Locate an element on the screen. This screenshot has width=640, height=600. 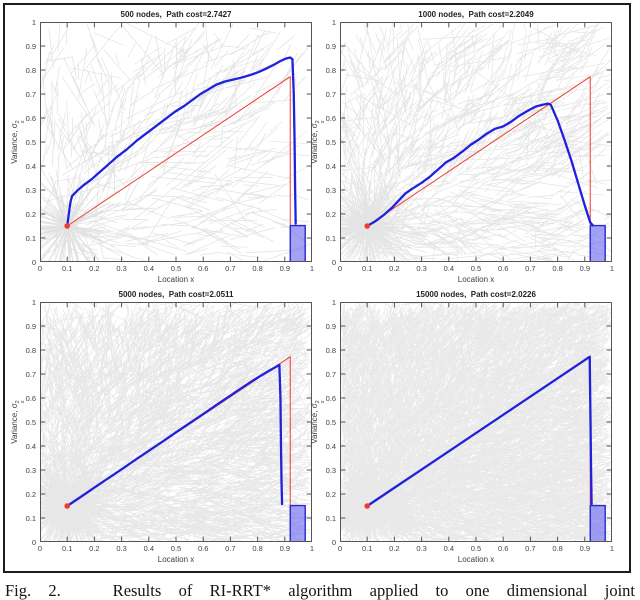
subplot-title: 1000 nodes, Path cost=2.2049 is located at coordinates (476, 14).